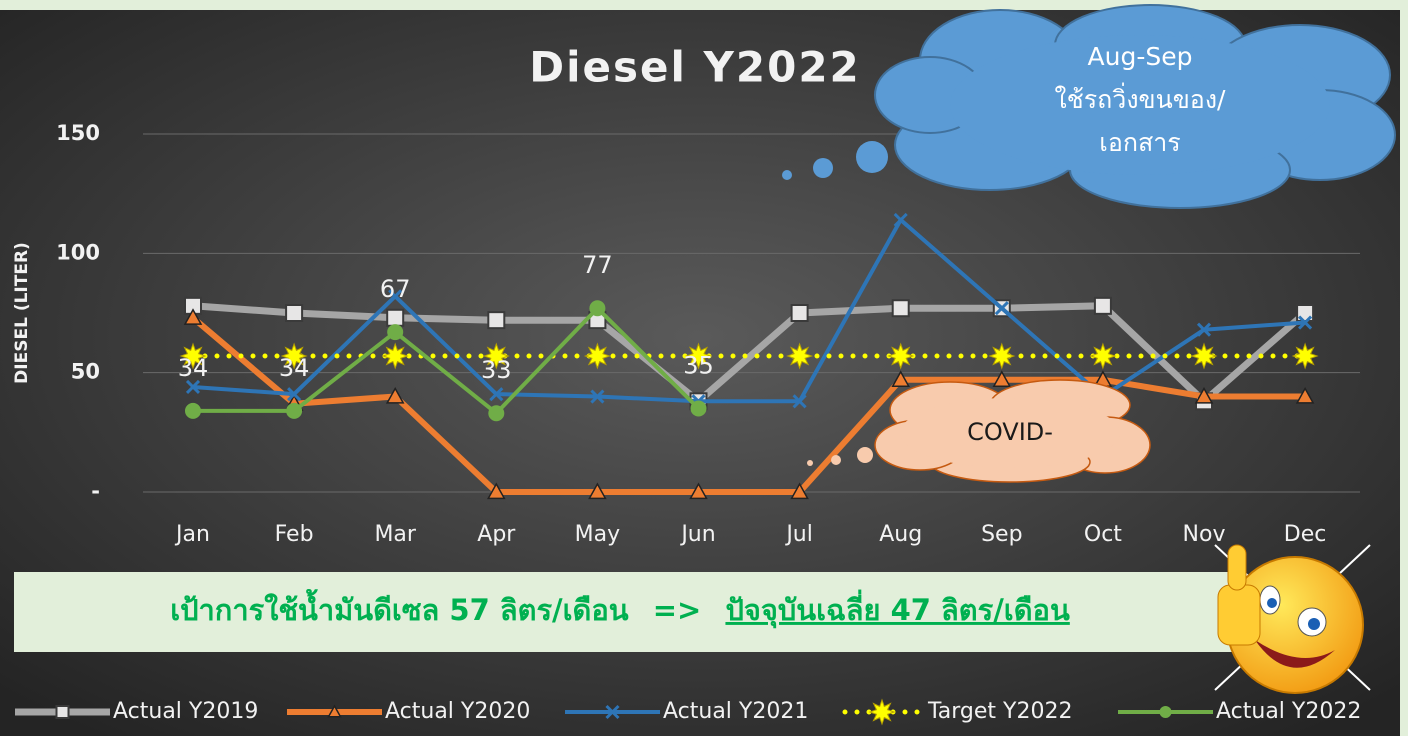 The image size is (1408, 736). I want to click on smiley-icon, so click(1292, 619).